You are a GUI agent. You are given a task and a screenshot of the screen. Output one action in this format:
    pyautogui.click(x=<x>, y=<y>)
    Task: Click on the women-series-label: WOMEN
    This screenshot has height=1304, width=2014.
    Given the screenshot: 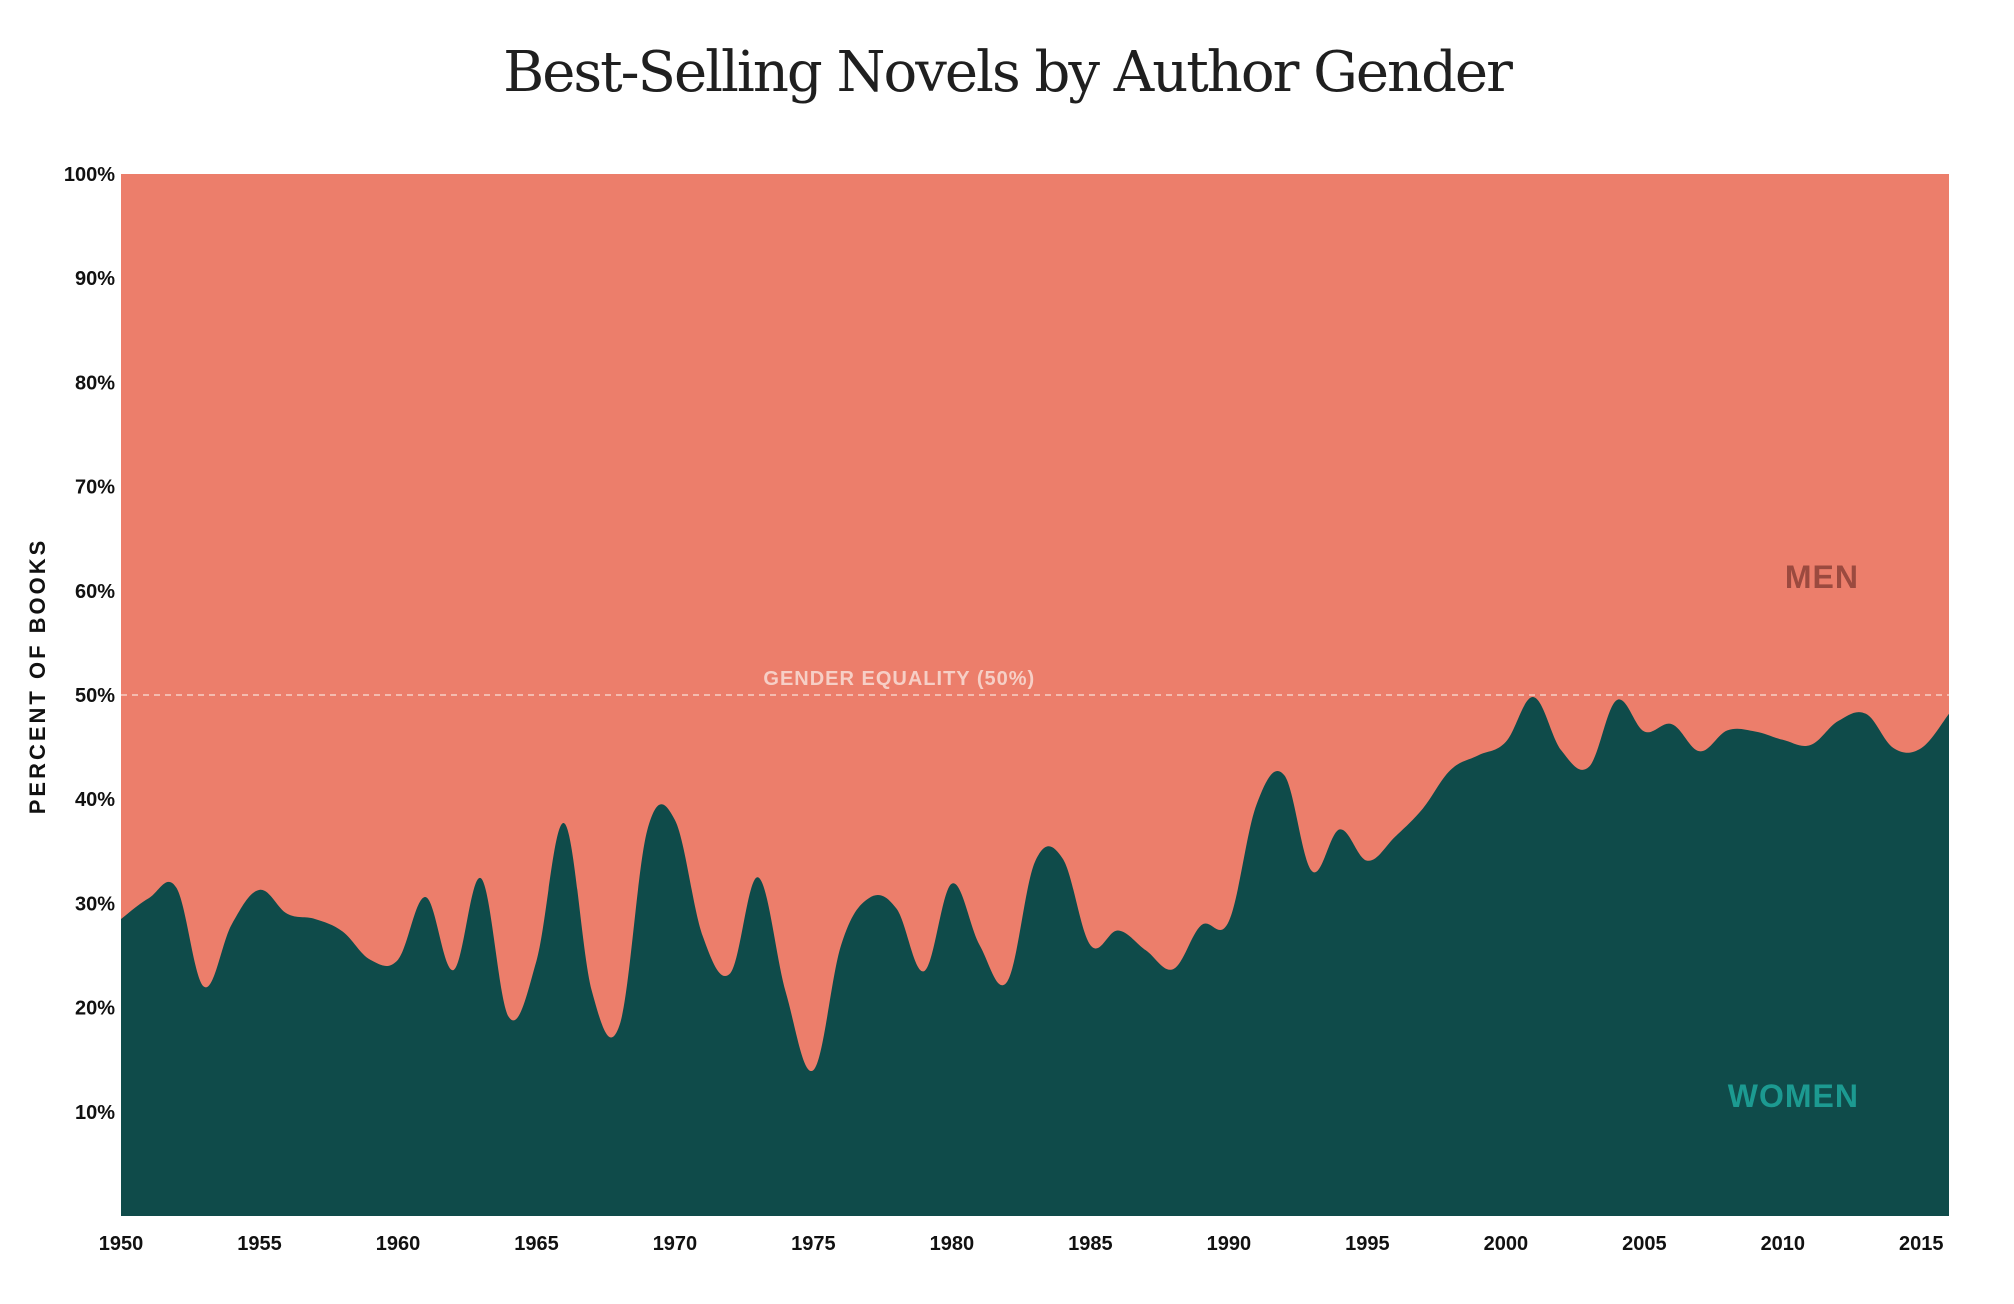 What is the action you would take?
    pyautogui.click(x=1793, y=1096)
    